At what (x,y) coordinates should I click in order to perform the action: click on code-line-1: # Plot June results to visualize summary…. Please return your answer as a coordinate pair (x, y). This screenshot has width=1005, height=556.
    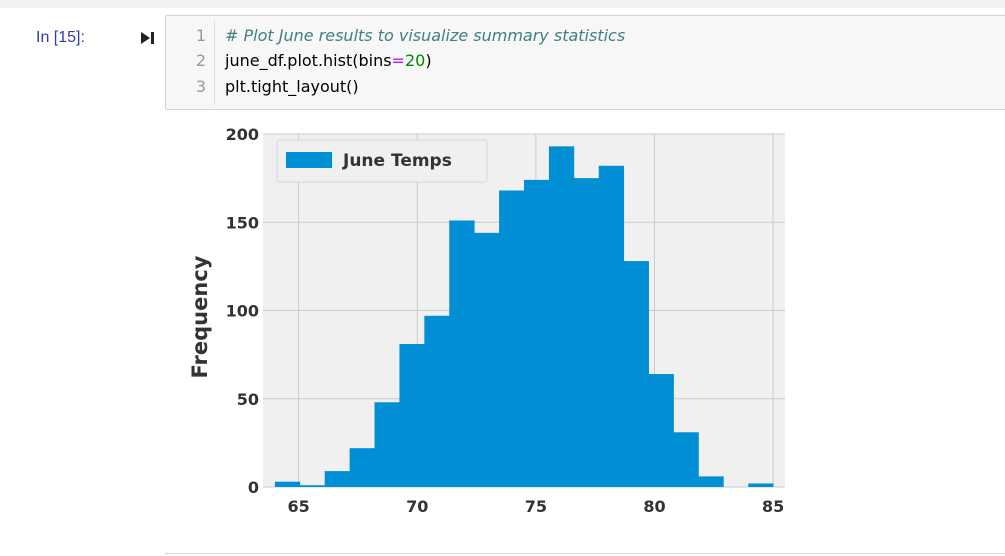
    Looking at the image, I should click on (425, 35).